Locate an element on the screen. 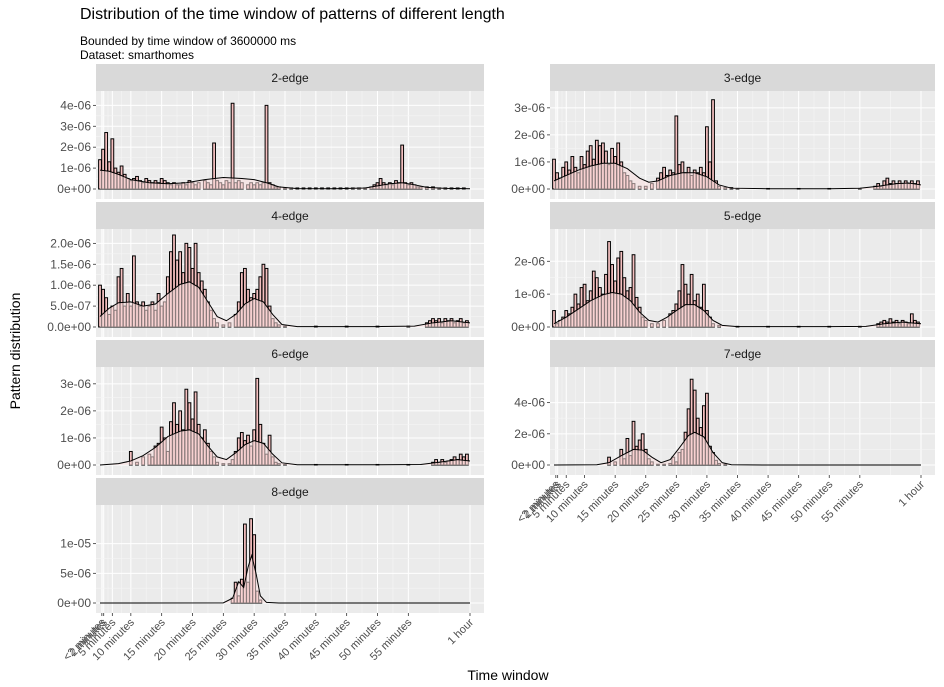  y-tick-label: 5.0e-07 is located at coordinates (70, 306).